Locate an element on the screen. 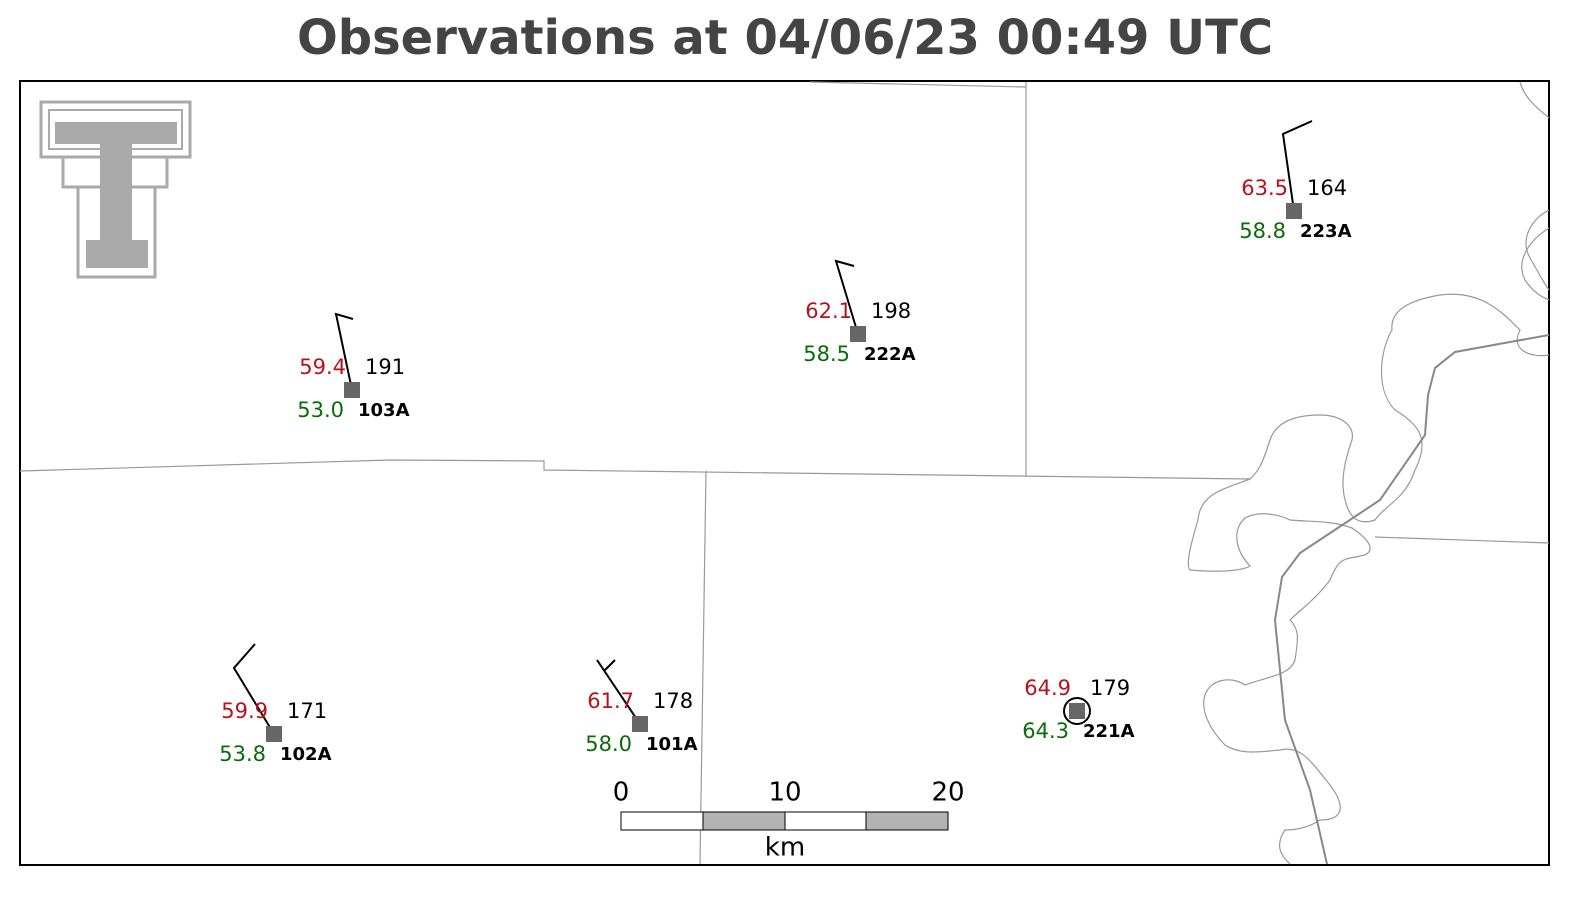  station-id: 102A is located at coordinates (306, 754).